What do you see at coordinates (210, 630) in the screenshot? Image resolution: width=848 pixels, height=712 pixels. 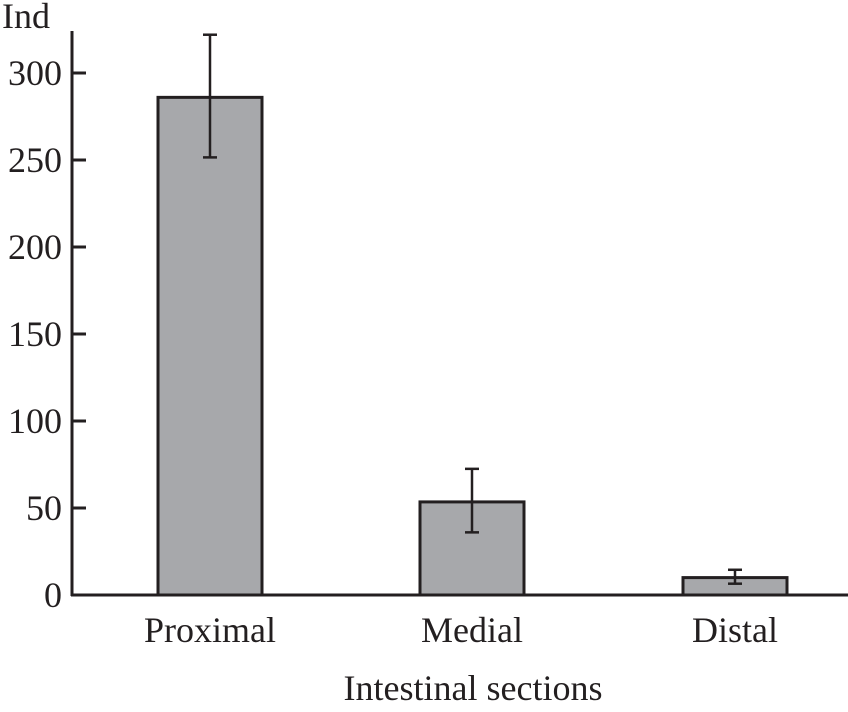 I see `x-category-label: Proximal` at bounding box center [210, 630].